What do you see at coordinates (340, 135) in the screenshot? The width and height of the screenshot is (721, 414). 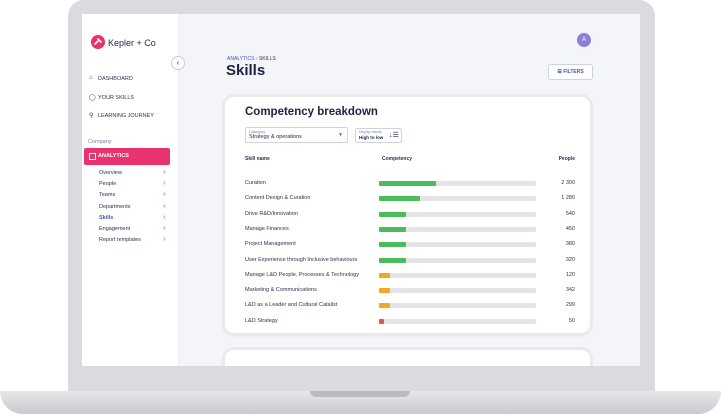 I see `dropdown-arrow: ▼` at bounding box center [340, 135].